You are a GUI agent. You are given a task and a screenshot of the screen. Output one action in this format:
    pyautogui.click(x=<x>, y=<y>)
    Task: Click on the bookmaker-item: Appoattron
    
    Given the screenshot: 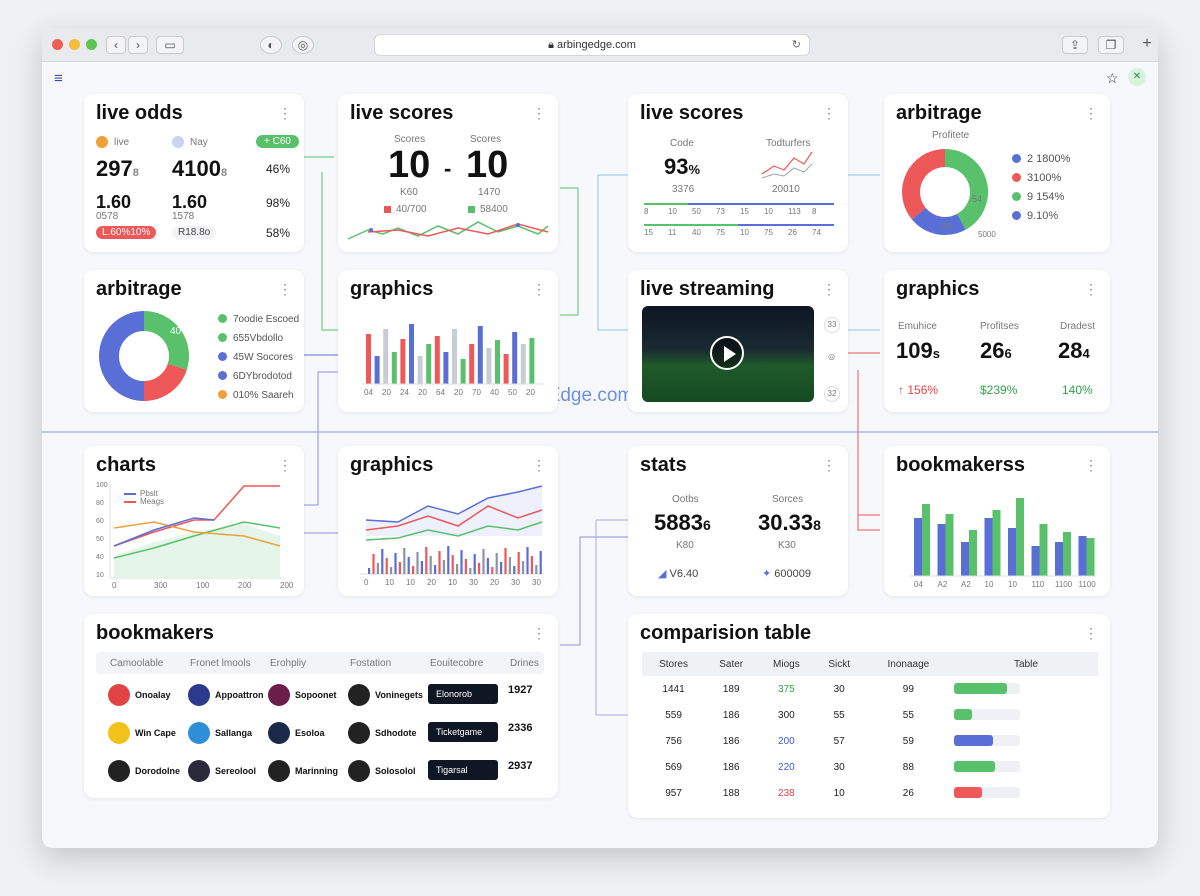 What is the action you would take?
    pyautogui.click(x=226, y=695)
    